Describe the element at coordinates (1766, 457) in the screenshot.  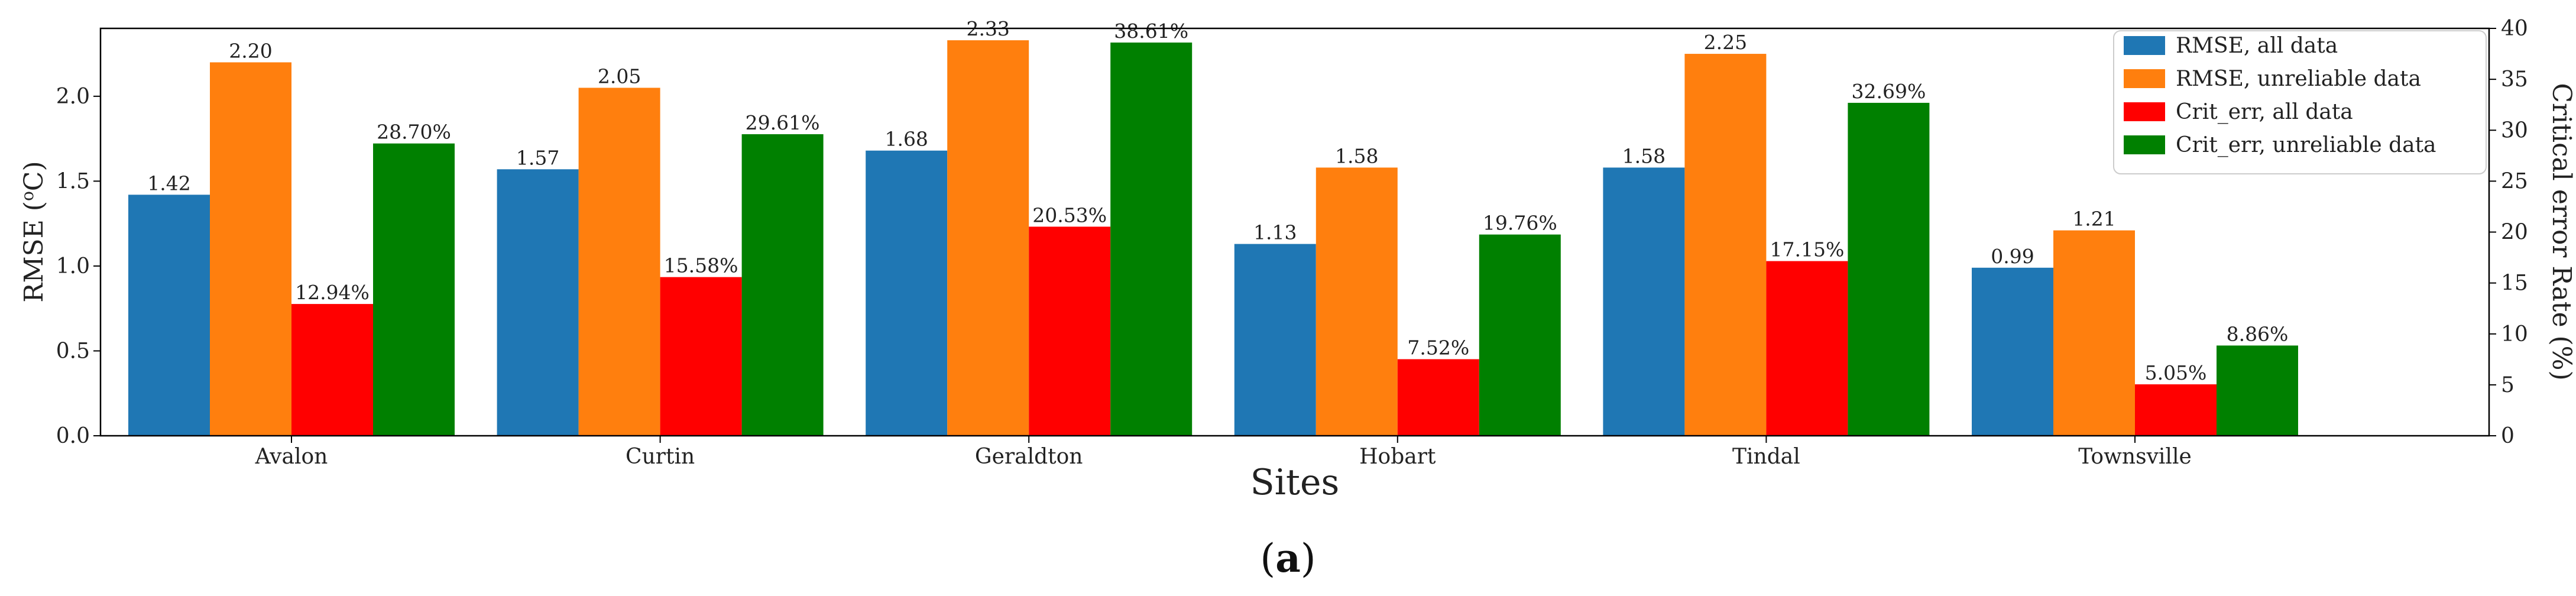
I see `x-tick-label: Tindal` at that location.